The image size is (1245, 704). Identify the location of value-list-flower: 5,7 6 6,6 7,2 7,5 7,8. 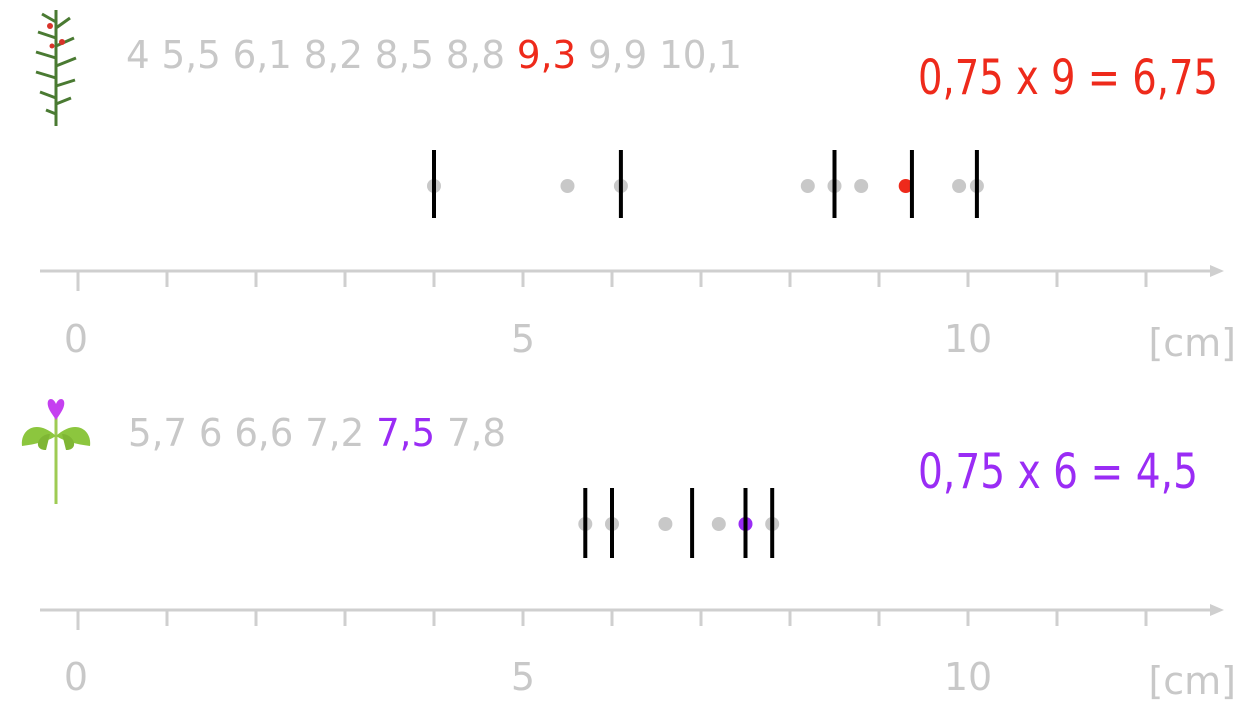
(317, 433).